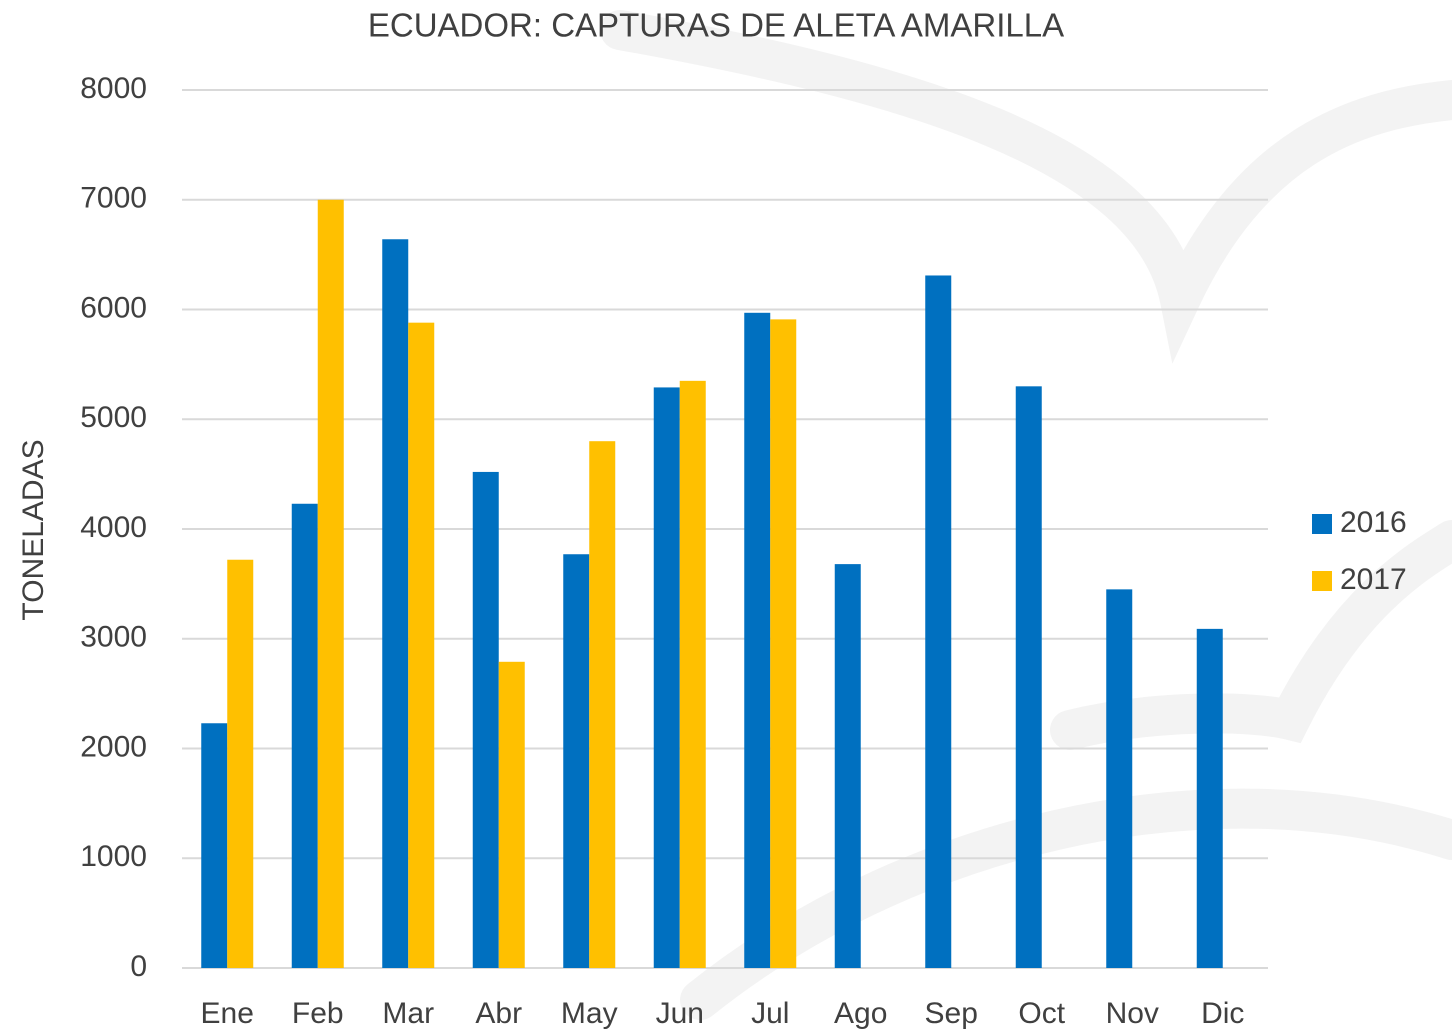  What do you see at coordinates (138, 966) in the screenshot?
I see `y-tick-label: 0` at bounding box center [138, 966].